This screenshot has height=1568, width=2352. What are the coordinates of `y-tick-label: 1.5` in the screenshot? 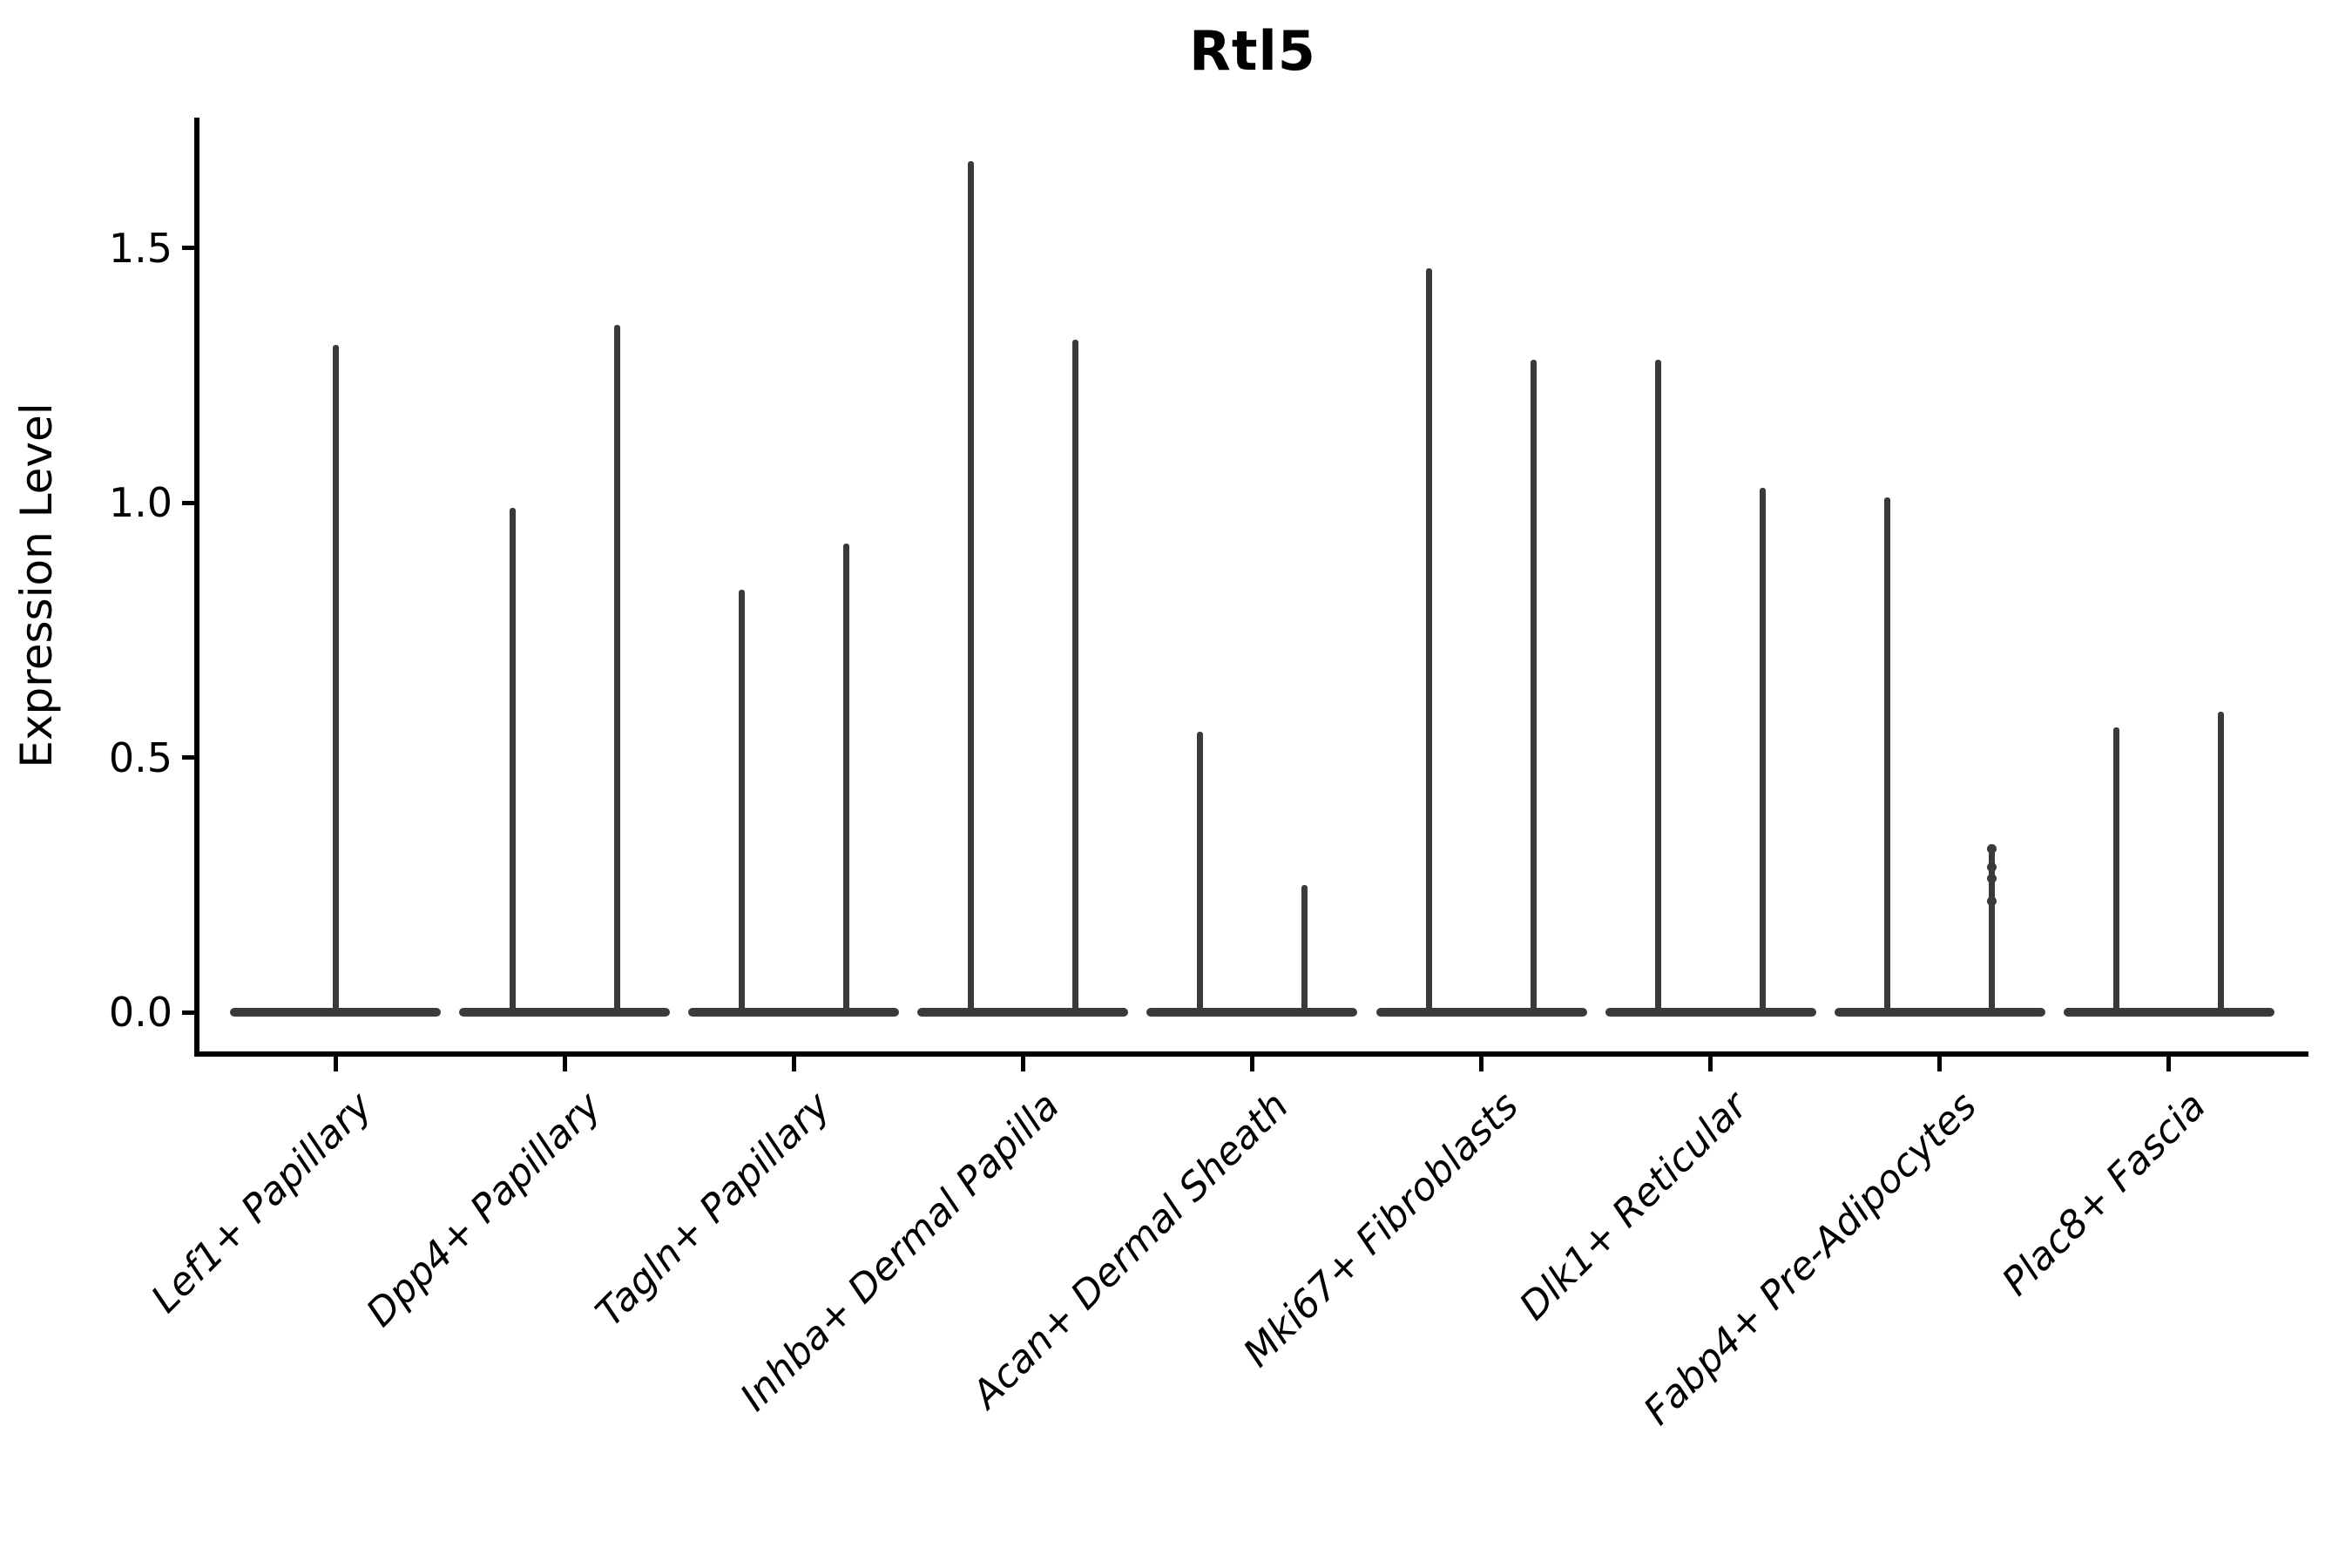 It's located at (140, 248).